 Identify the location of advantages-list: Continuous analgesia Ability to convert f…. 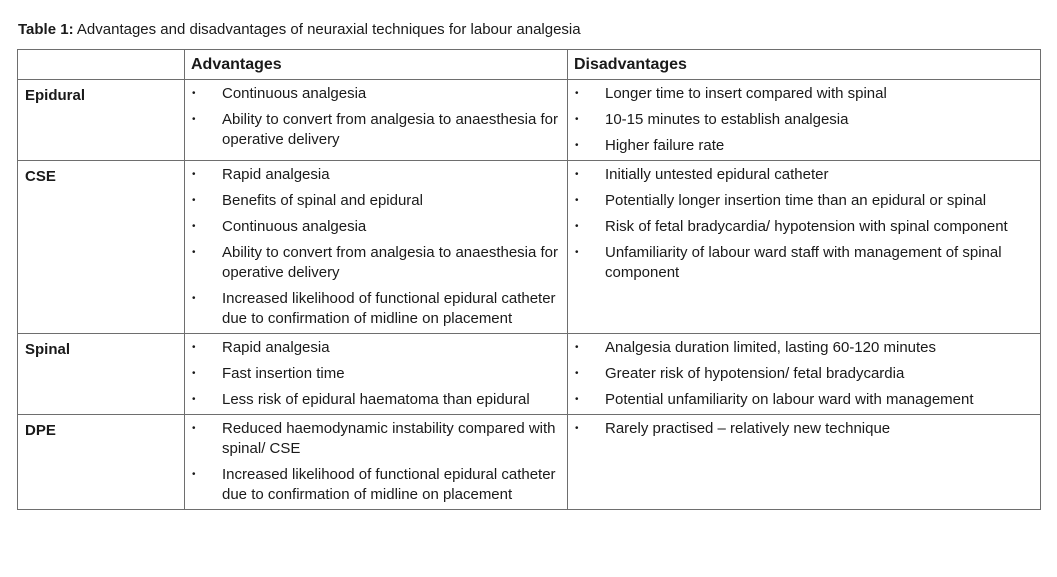
(376, 117).